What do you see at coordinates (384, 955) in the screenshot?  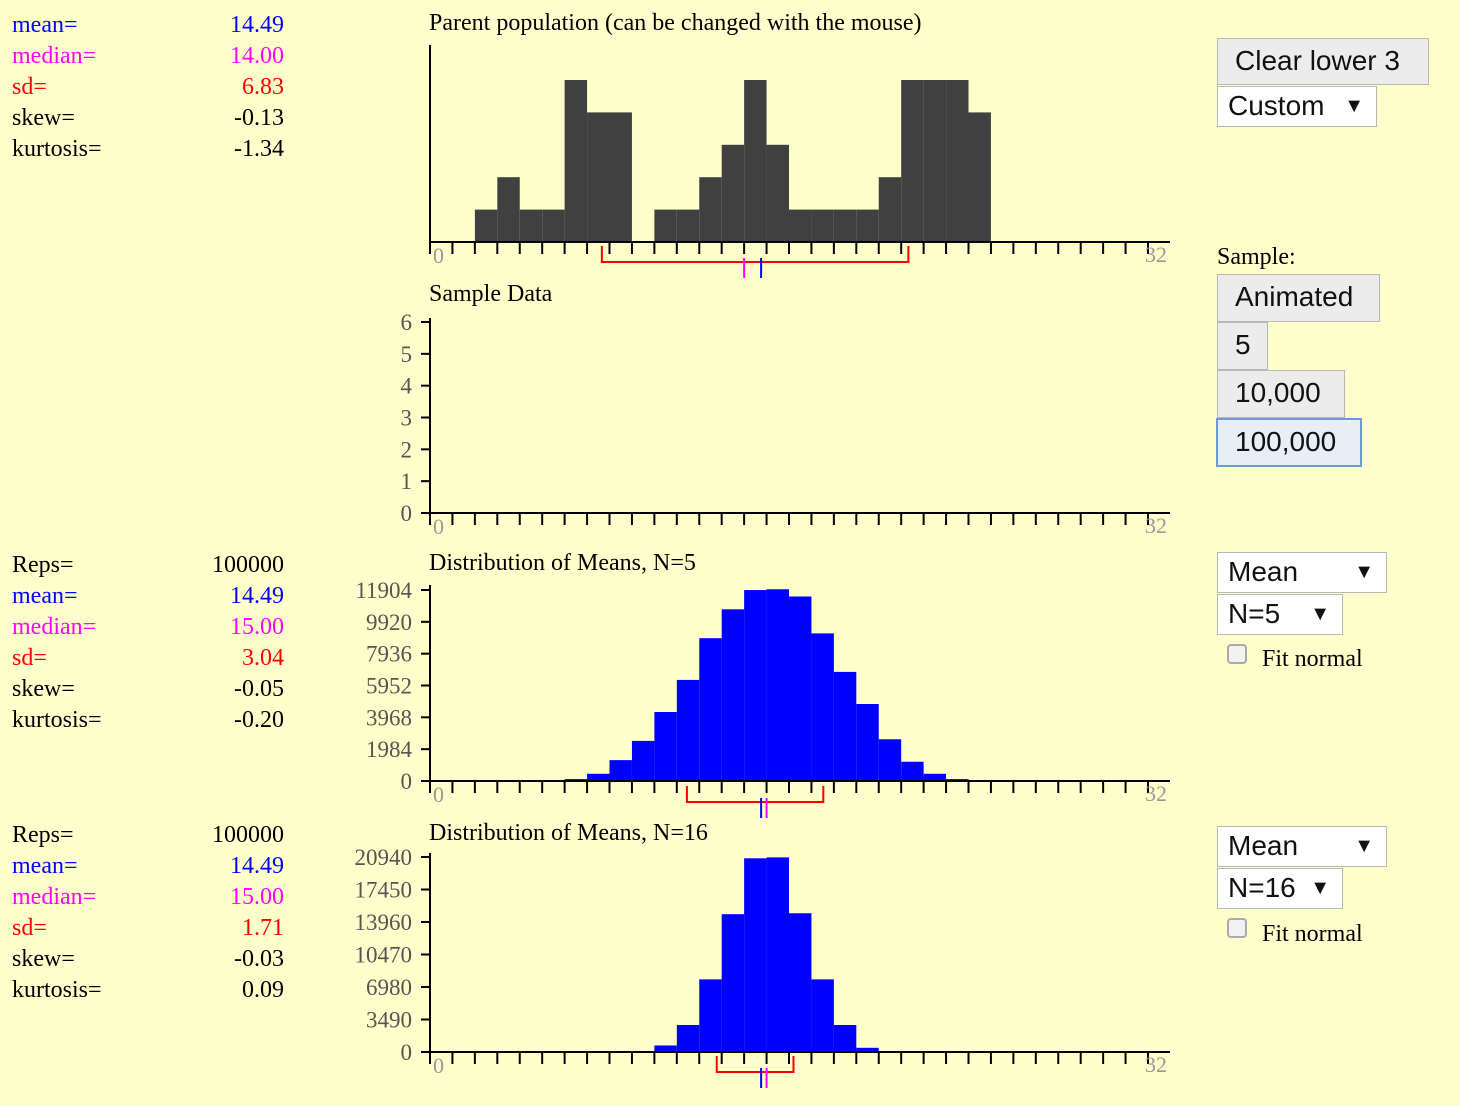 I see `y-tick-label: 10470` at bounding box center [384, 955].